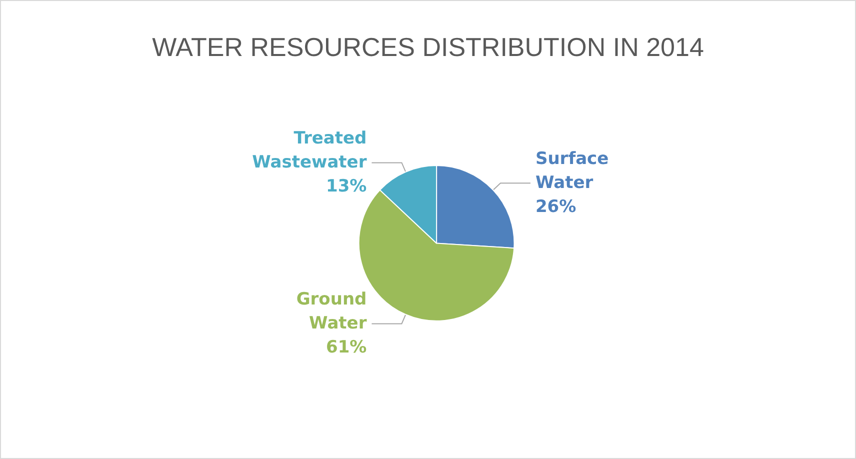 This screenshot has width=856, height=459. What do you see at coordinates (332, 312) in the screenshot?
I see `slice-label: Ground Water` at bounding box center [332, 312].